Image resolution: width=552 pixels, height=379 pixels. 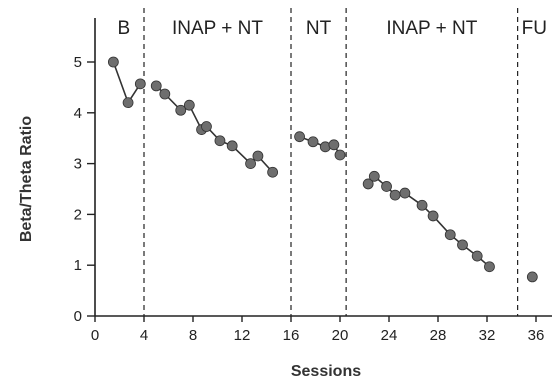 I want to click on phase-label: NT, so click(x=319, y=28).